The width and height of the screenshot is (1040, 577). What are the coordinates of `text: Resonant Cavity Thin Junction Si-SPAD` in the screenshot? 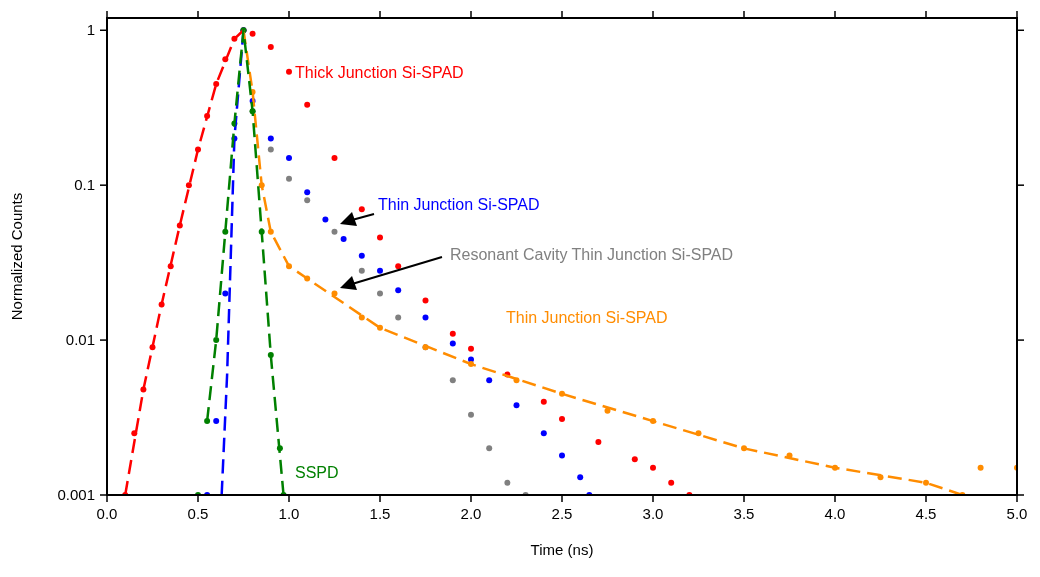 It's located at (592, 254).